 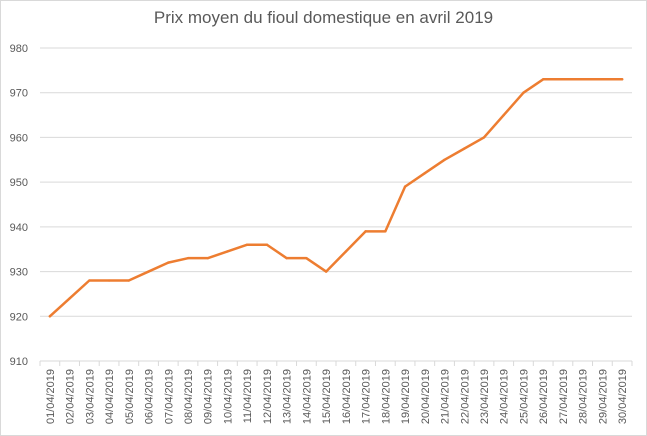 I want to click on y-tick-label: 920, so click(x=19, y=317).